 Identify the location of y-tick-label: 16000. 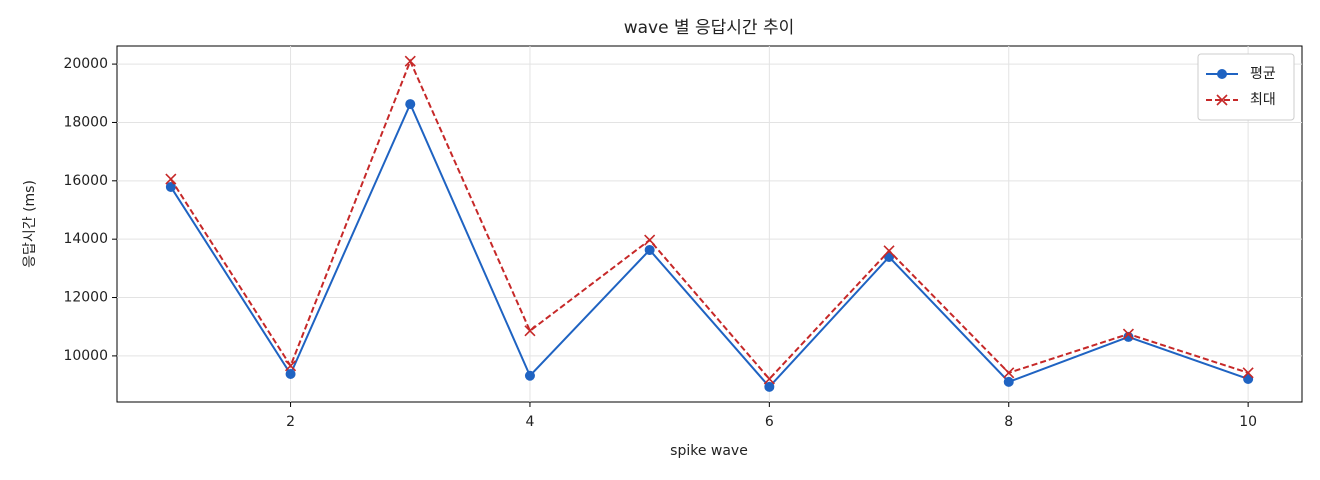
(85, 181).